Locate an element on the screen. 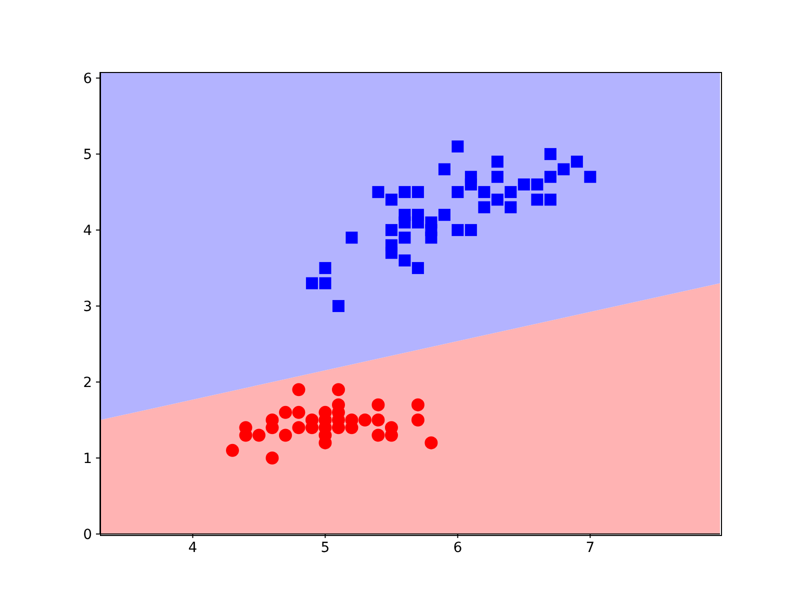 The width and height of the screenshot is (800, 600). y-tick-label: 4 is located at coordinates (87, 231).